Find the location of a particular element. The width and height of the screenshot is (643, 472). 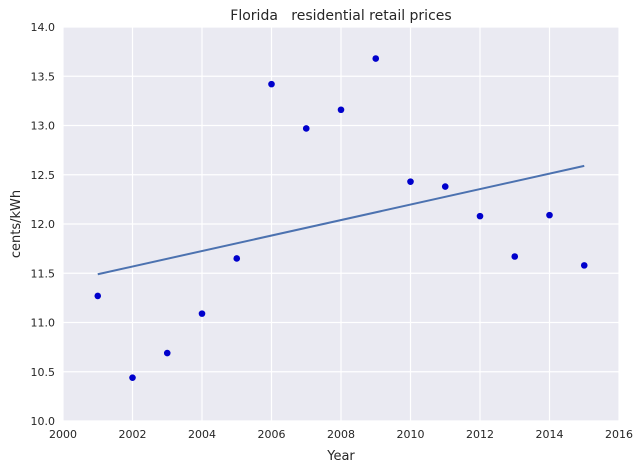

y-tick-labels: 10.0 10.5 11.0 11.5 12.0 12.5 13.0 13.5 14.0 is located at coordinates (43, 224).